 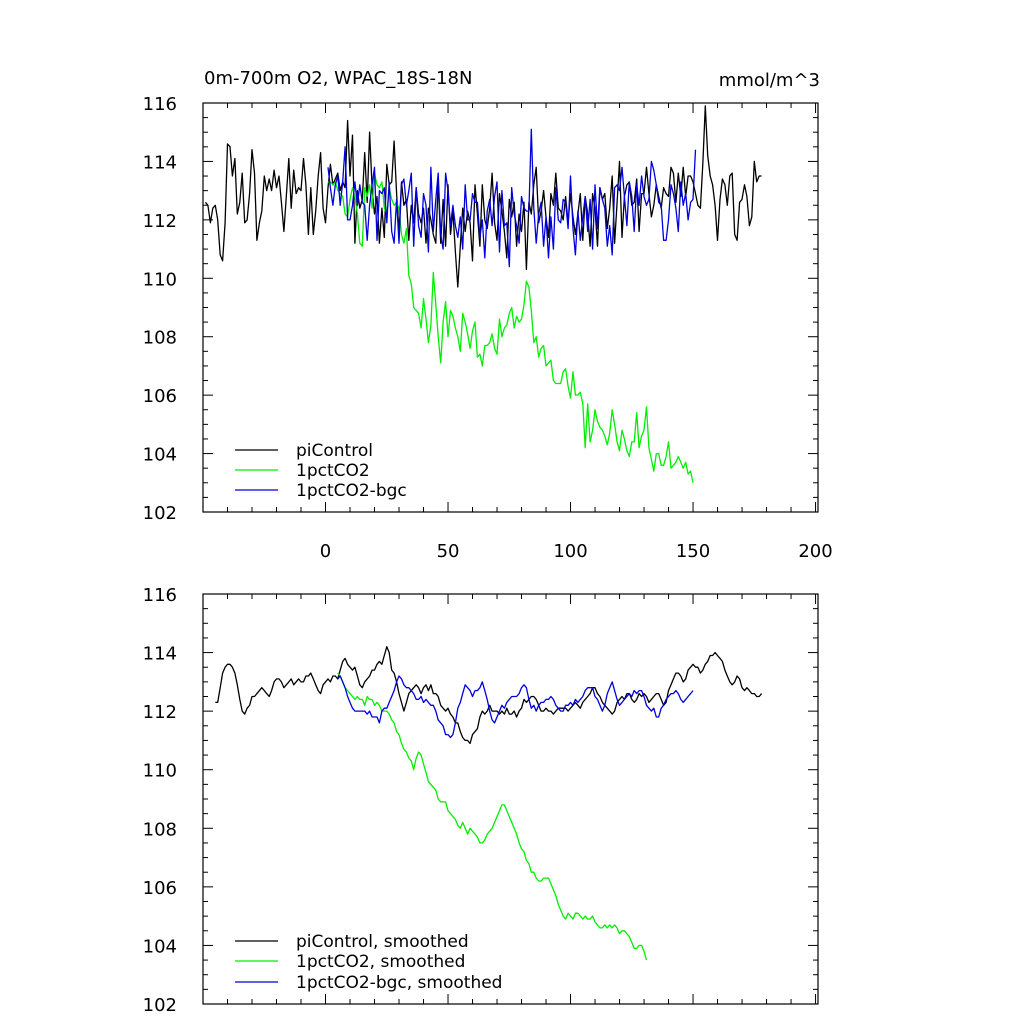 I want to click on top-units-label: mmol/m^3, so click(x=769, y=80).